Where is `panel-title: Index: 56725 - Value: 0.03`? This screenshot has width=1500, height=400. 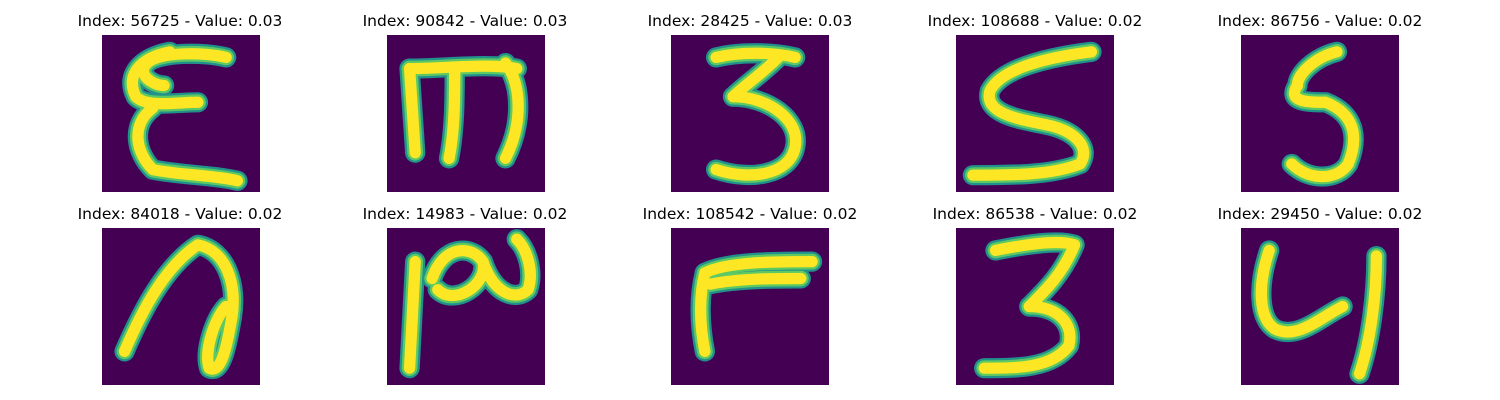
panel-title: Index: 56725 - Value: 0.03 is located at coordinates (180, 21).